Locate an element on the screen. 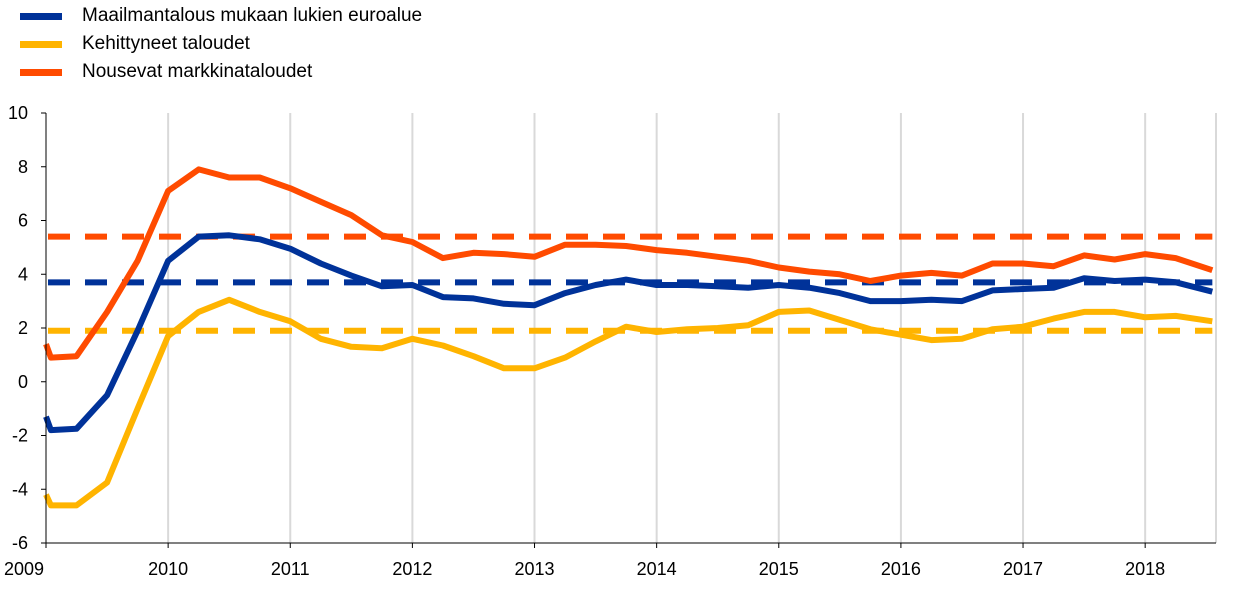 Image resolution: width=1240 pixels, height=589 pixels. y-tick-label: -6 is located at coordinates (20, 543).